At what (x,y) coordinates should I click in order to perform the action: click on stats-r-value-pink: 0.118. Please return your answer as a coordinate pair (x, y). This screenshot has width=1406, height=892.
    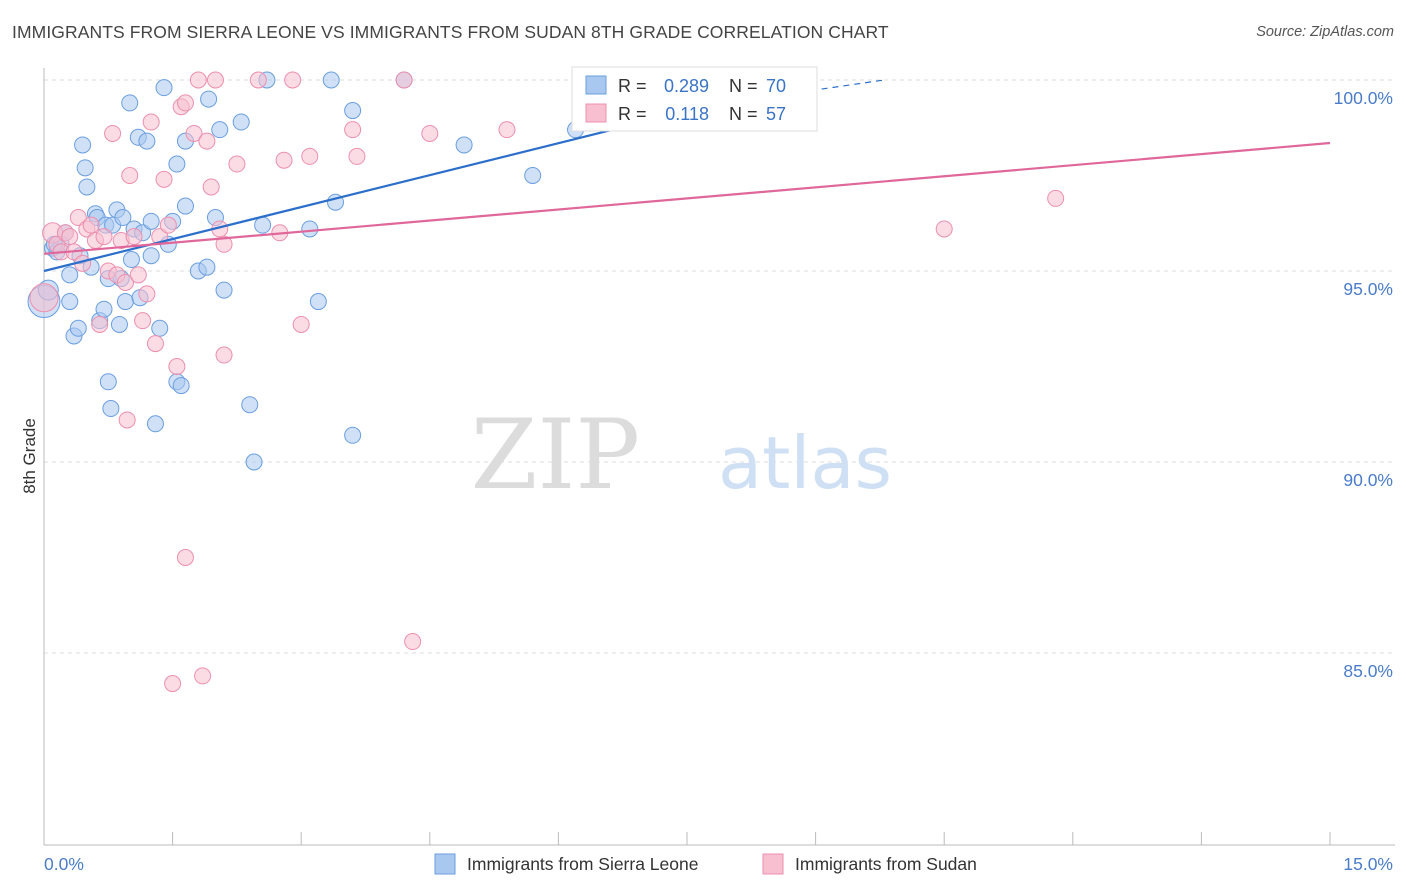
    Looking at the image, I should click on (687, 114).